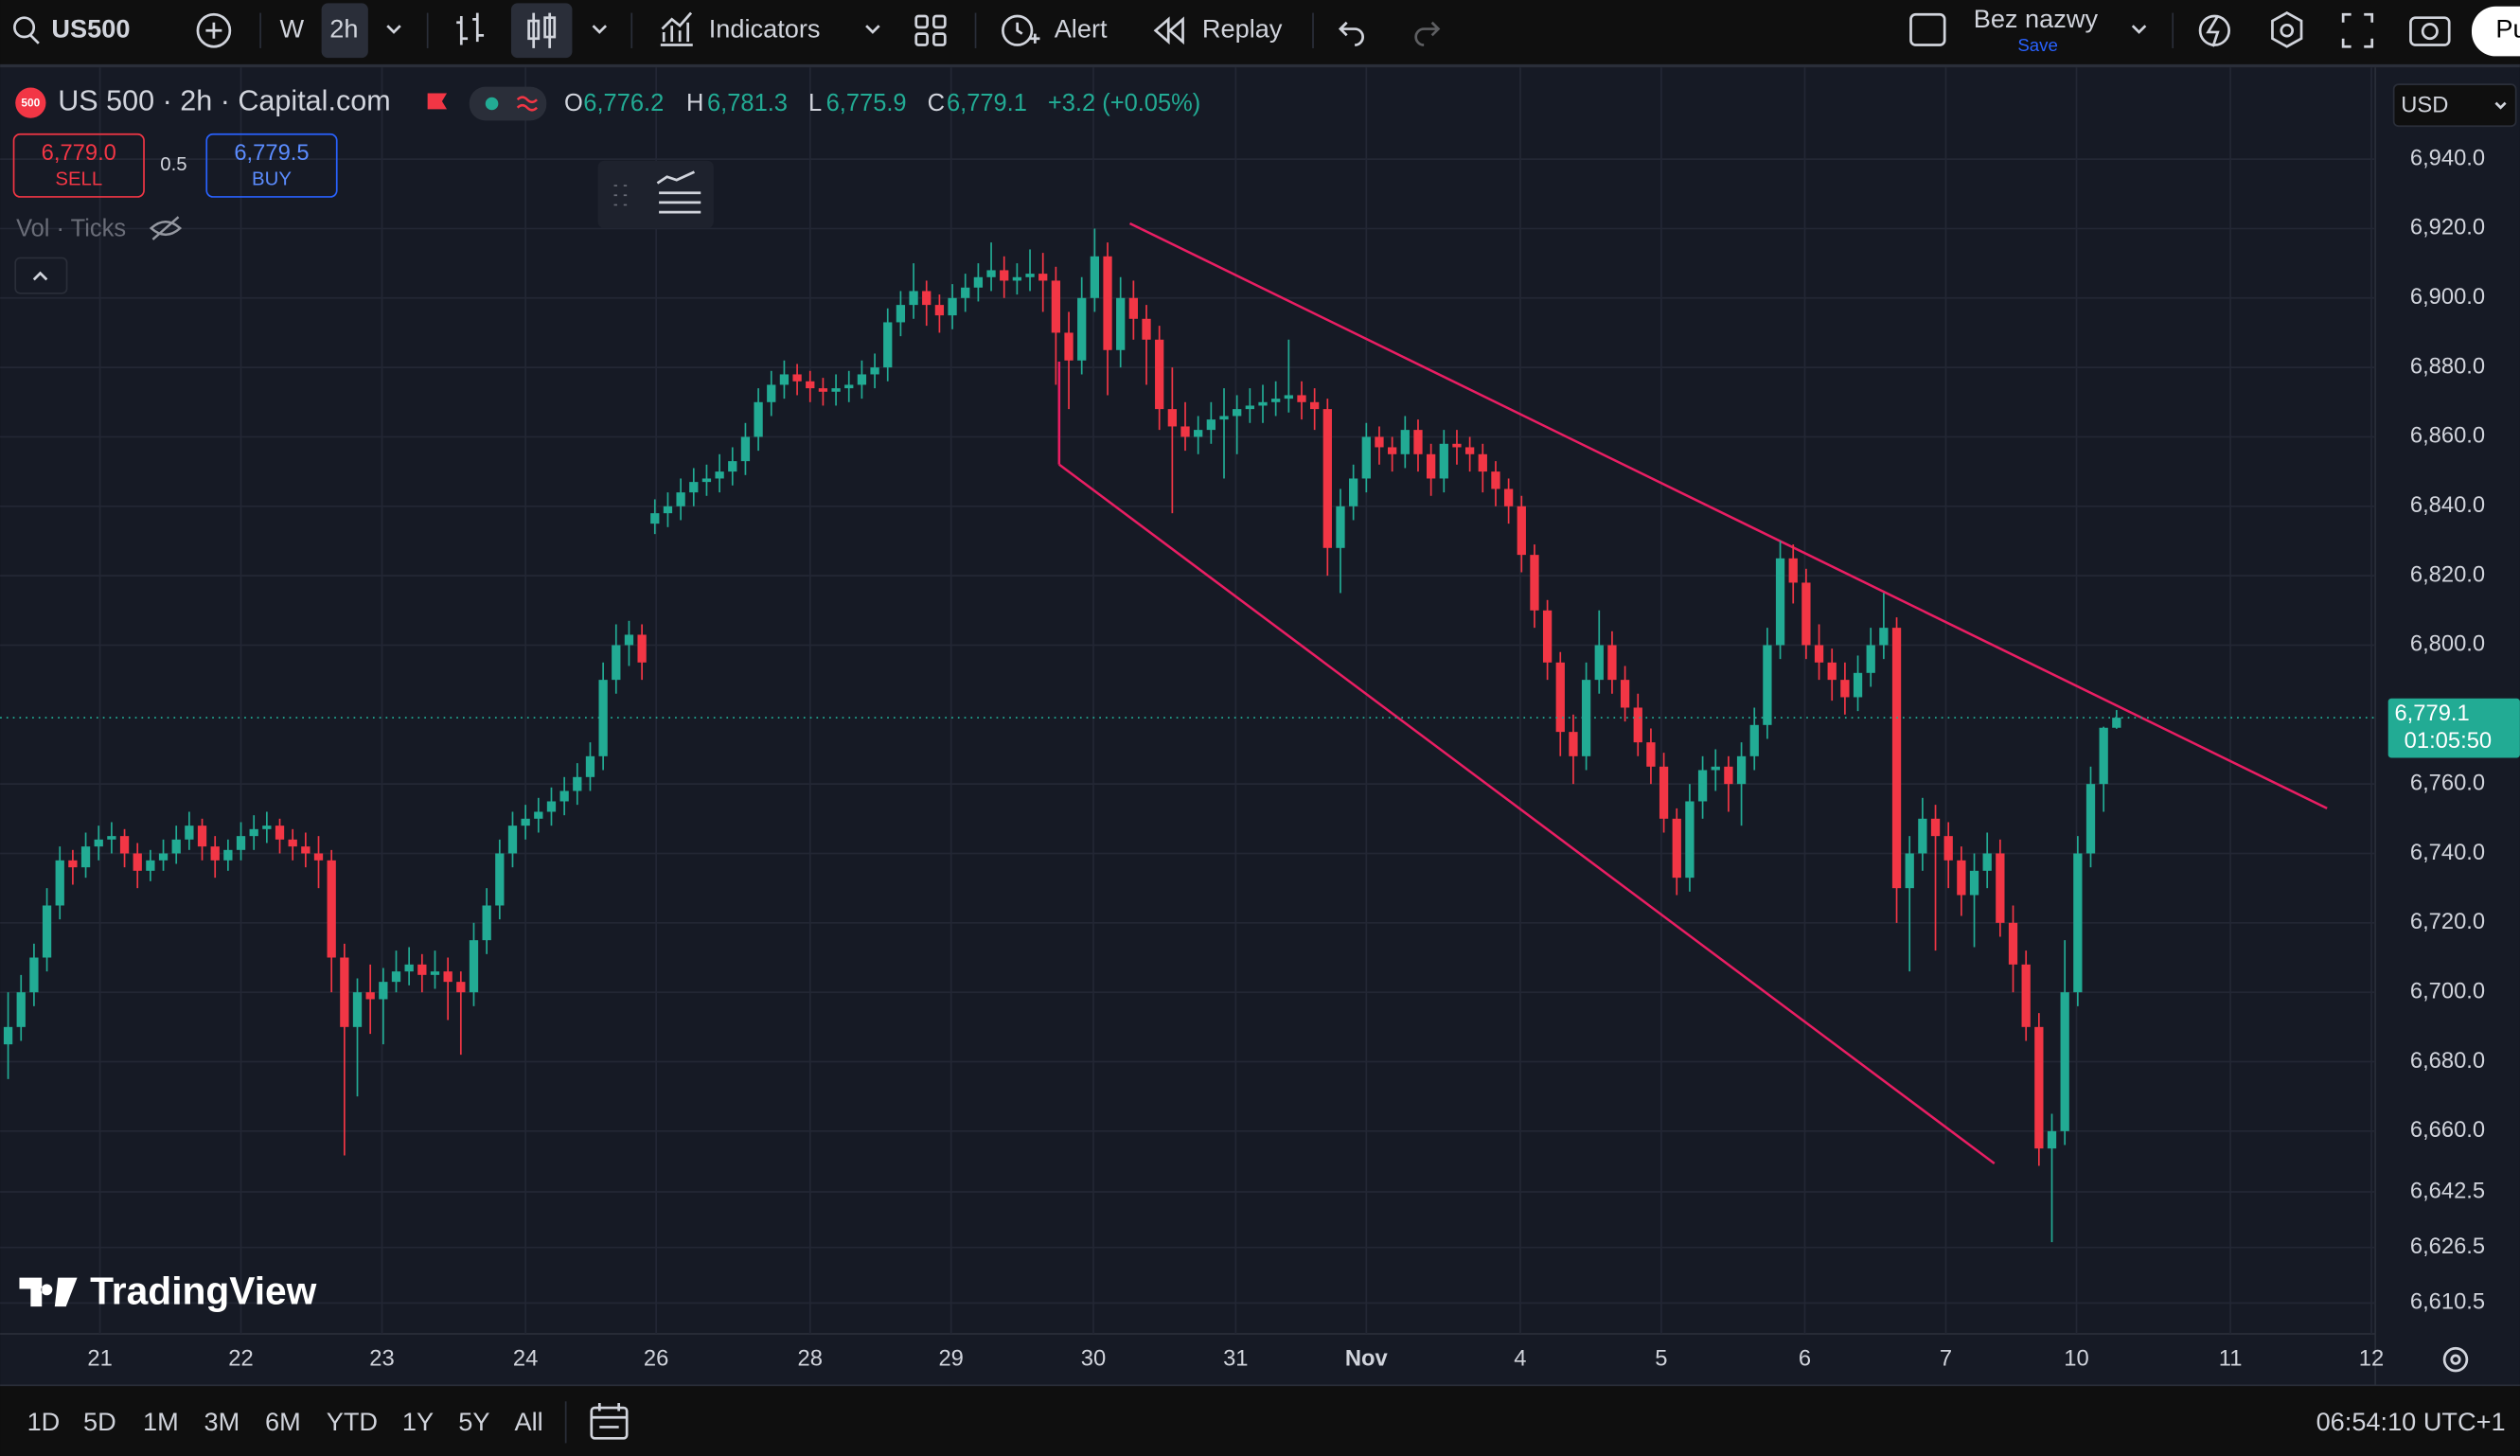 This screenshot has height=1456, width=2520. I want to click on sell-label: SELL, so click(79, 179).